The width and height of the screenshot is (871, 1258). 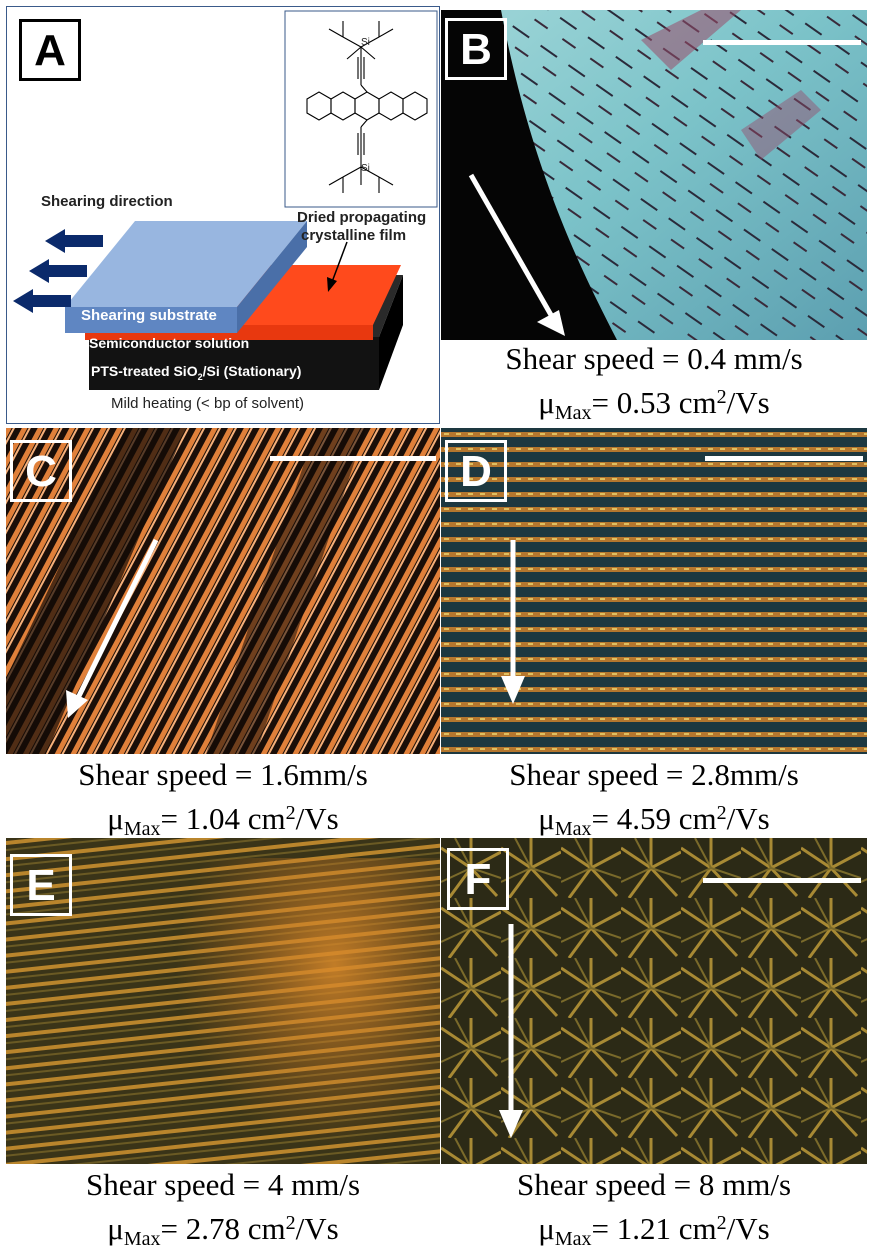 I want to click on caption-b: Shear speed = 0.4 mm/s μMax= 0.53 cm2/Vs, so click(x=654, y=386).